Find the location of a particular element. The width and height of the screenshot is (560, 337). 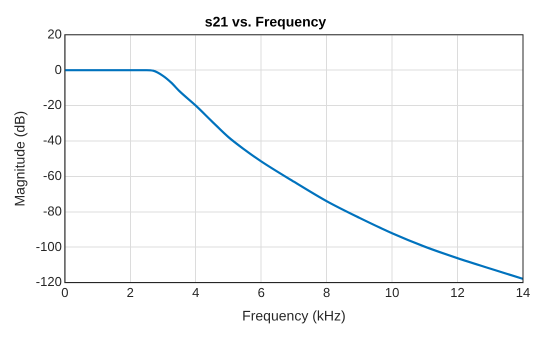

y-axis-title: Magnitude (dB) is located at coordinates (19, 158).